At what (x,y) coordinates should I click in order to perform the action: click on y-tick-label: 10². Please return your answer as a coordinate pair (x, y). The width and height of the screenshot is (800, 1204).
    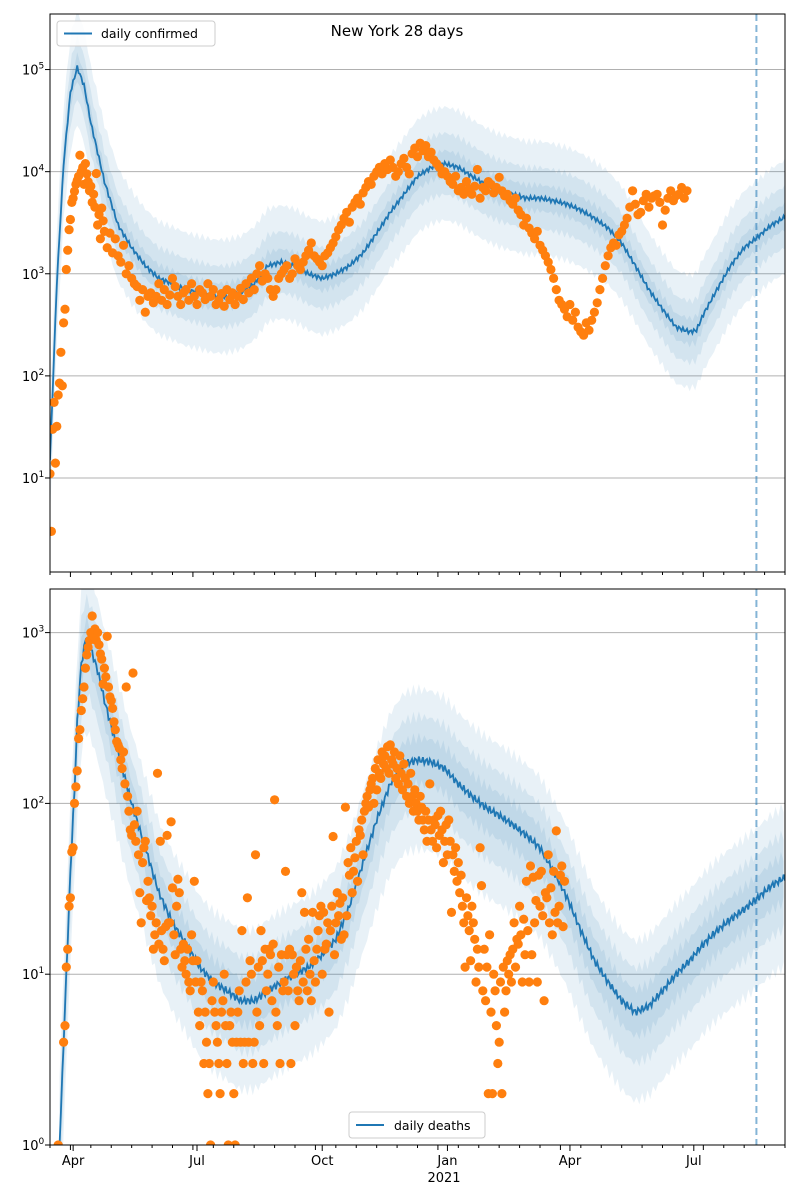
    Looking at the image, I should click on (33, 803).